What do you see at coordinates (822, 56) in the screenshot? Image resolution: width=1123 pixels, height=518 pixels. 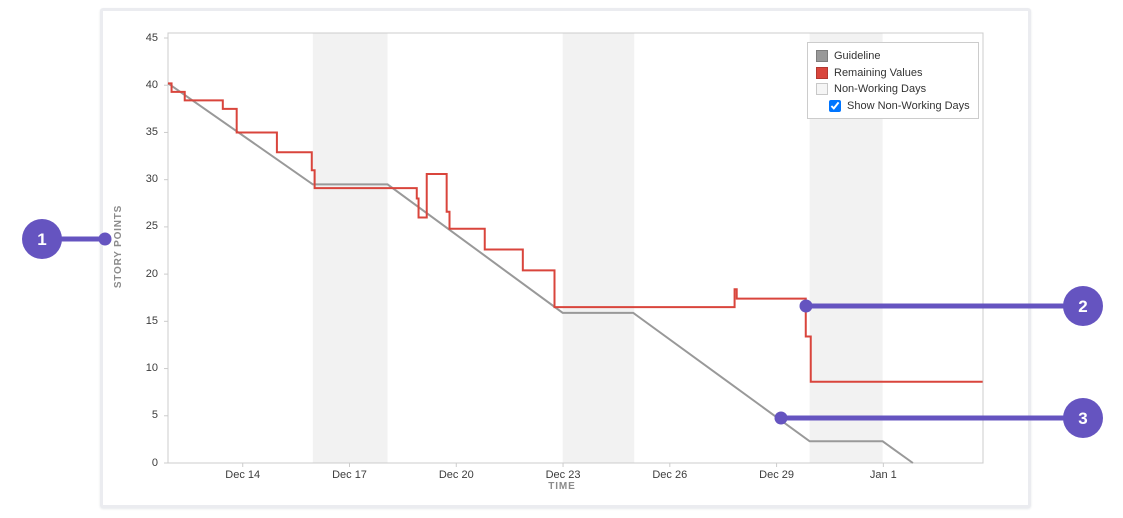 I see `guideline-swatch-icon` at bounding box center [822, 56].